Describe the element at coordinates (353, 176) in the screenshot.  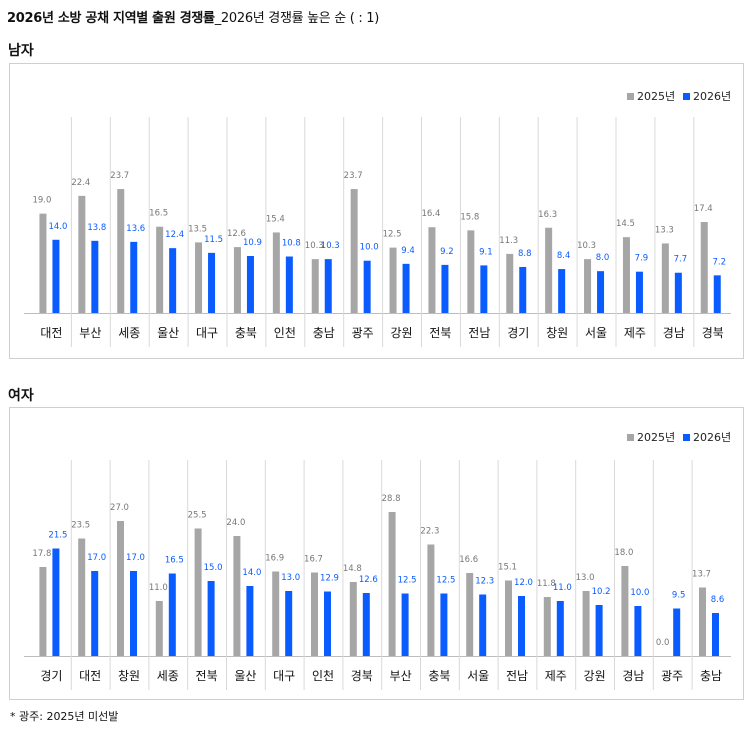
I see `data-label-2025: 23.7` at that location.